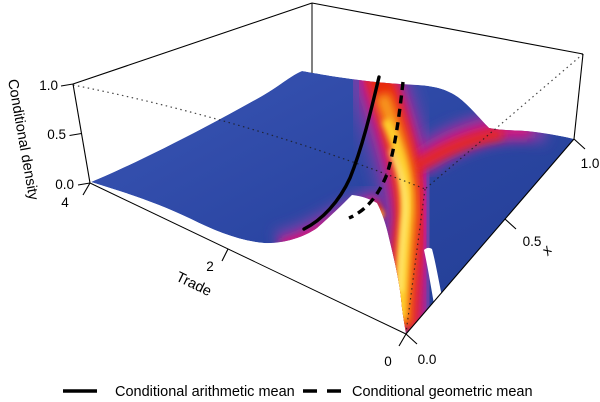 The image size is (600, 402). I want to click on z-axis: 1.0 0.5 0.0 Conditional density, so click(47, 140).